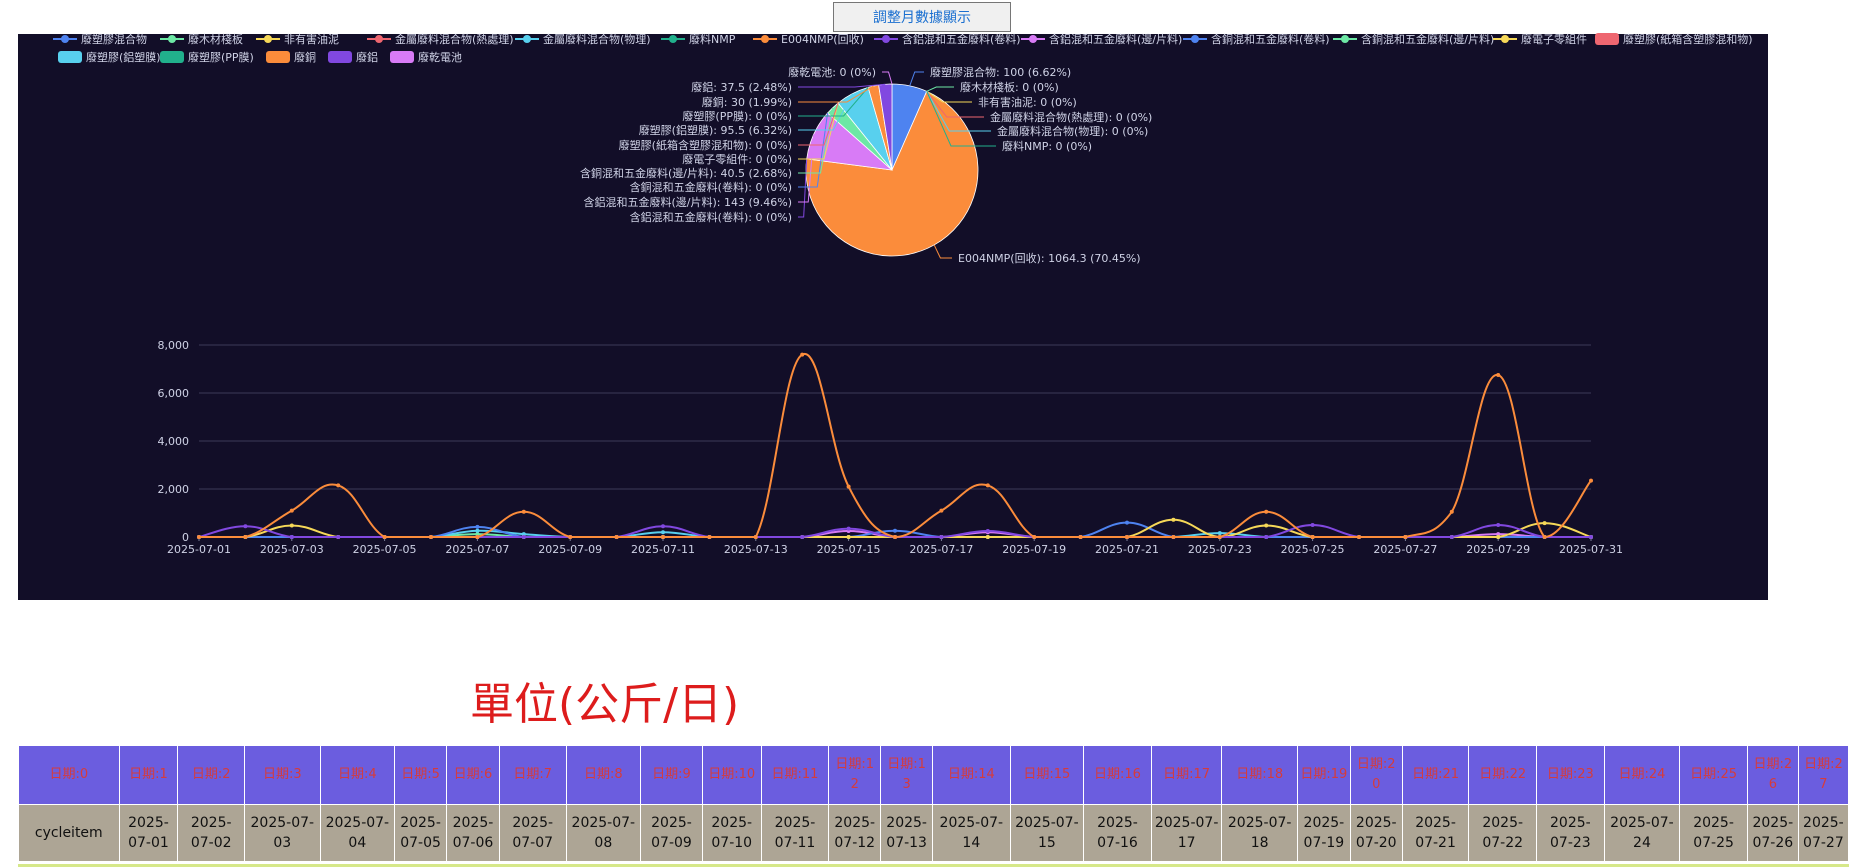 Image resolution: width=1849 pixels, height=867 pixels. What do you see at coordinates (201, 39) in the screenshot?
I see `legend-item: 廢木材棧板` at bounding box center [201, 39].